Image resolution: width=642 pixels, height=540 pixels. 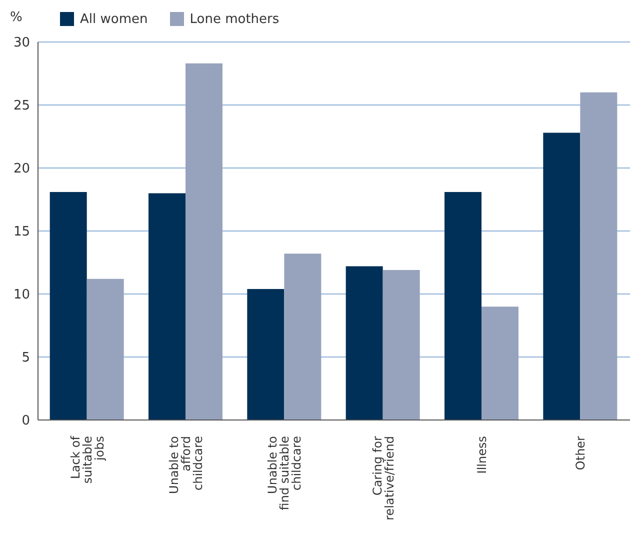 What do you see at coordinates (21, 232) in the screenshot?
I see `y-tick-label: 15` at bounding box center [21, 232].